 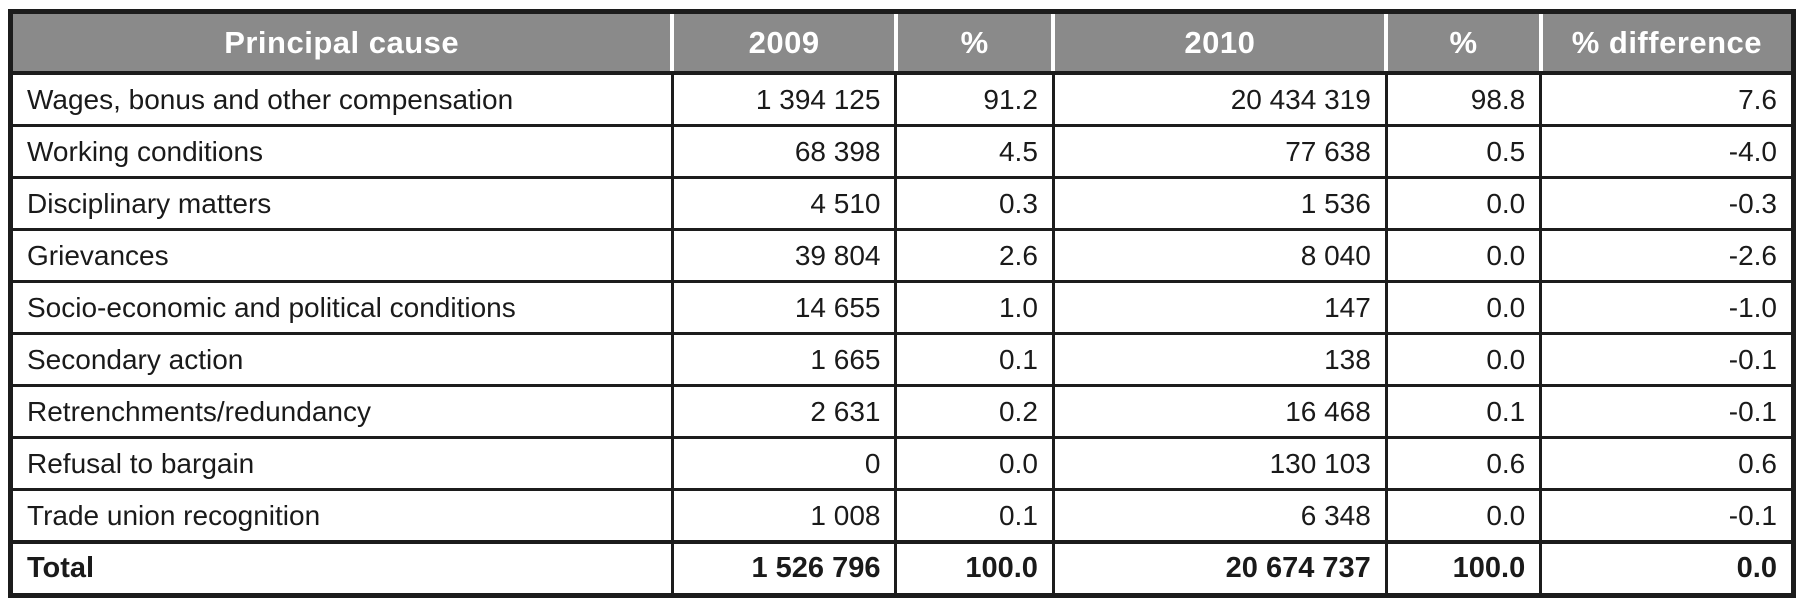 What do you see at coordinates (1219, 99) in the screenshot?
I see `value-2010-cell: 20 434 319` at bounding box center [1219, 99].